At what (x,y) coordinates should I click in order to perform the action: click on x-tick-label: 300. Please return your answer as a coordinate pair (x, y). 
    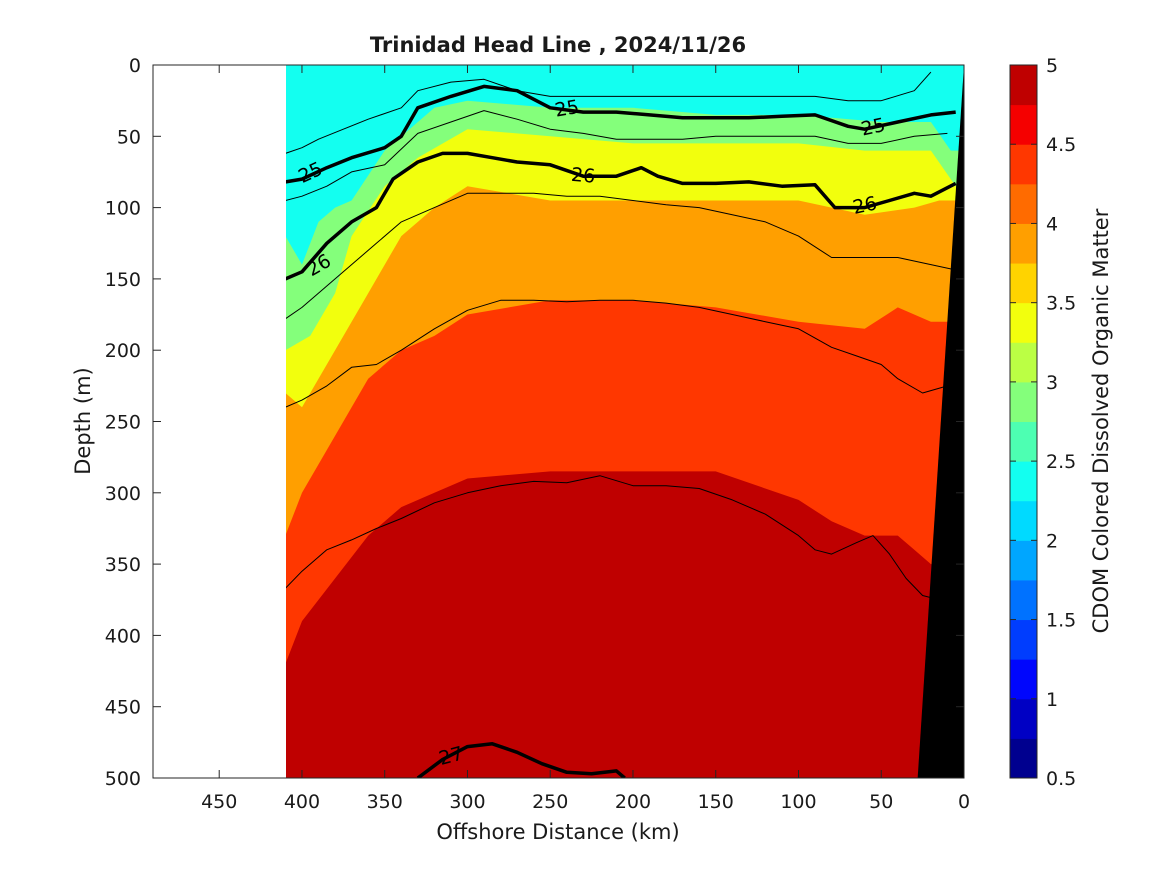
    Looking at the image, I should click on (467, 802).